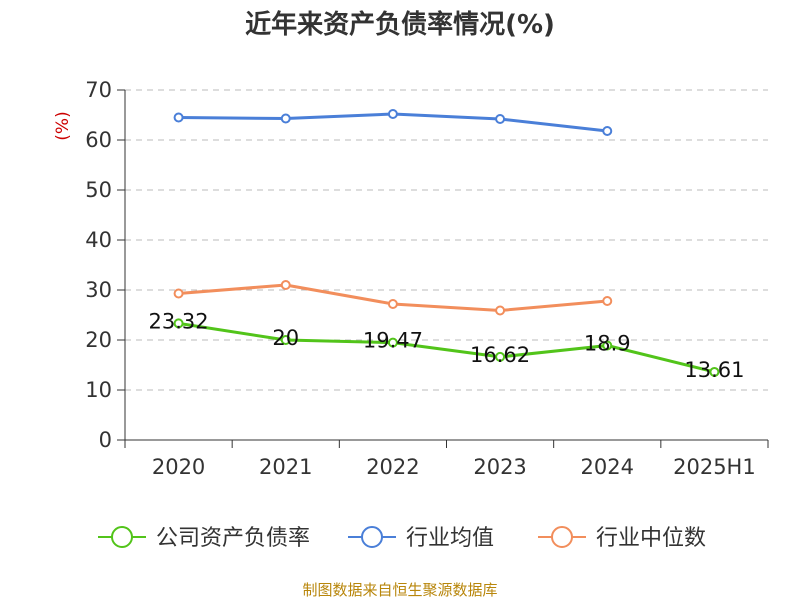 The width and height of the screenshot is (800, 600). I want to click on y-tick-label: 40, so click(98, 240).